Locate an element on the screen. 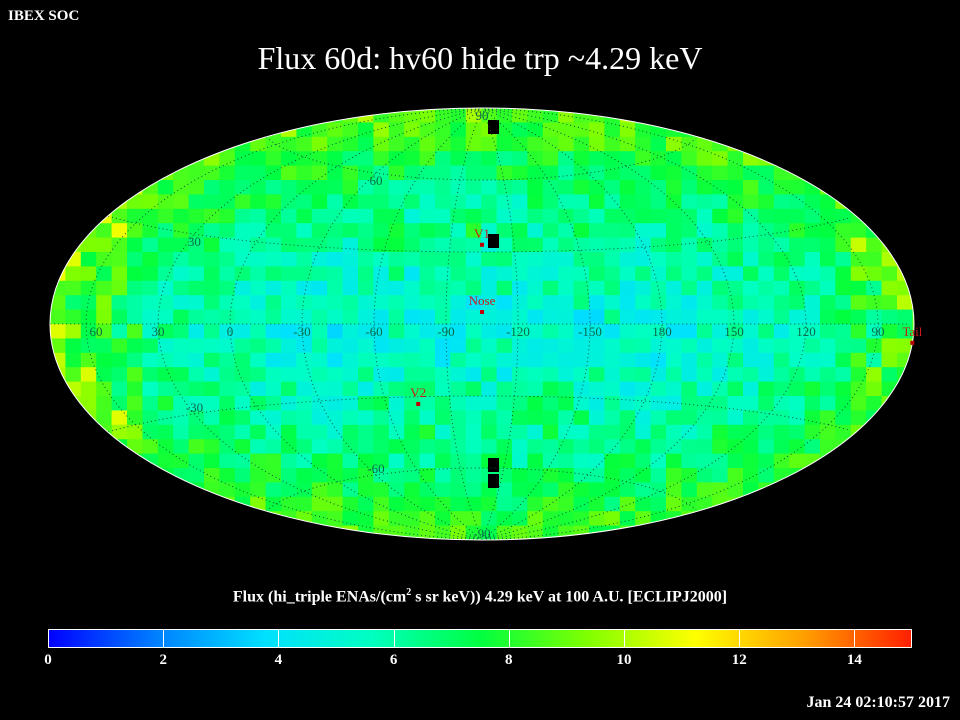  grid-label: 0 is located at coordinates (230, 331).